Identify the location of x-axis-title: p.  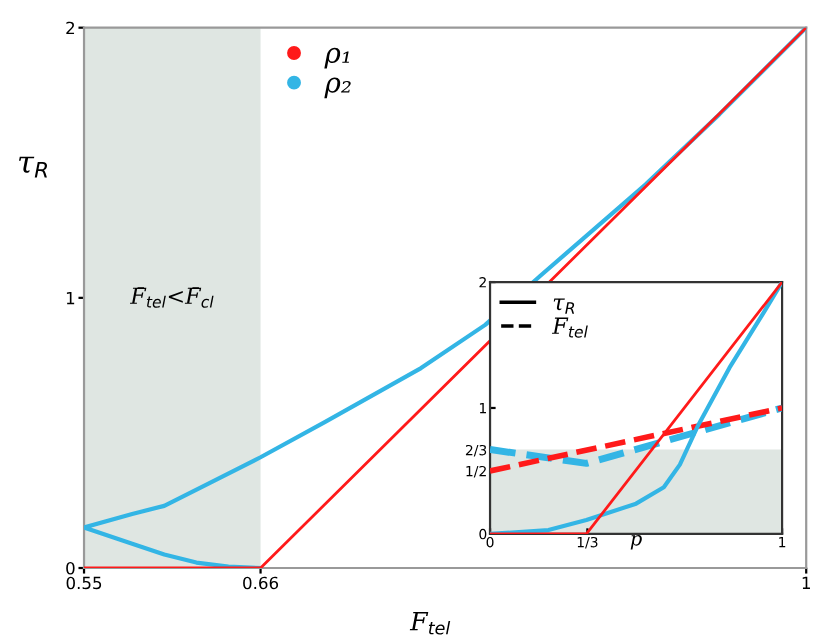
(636, 542).